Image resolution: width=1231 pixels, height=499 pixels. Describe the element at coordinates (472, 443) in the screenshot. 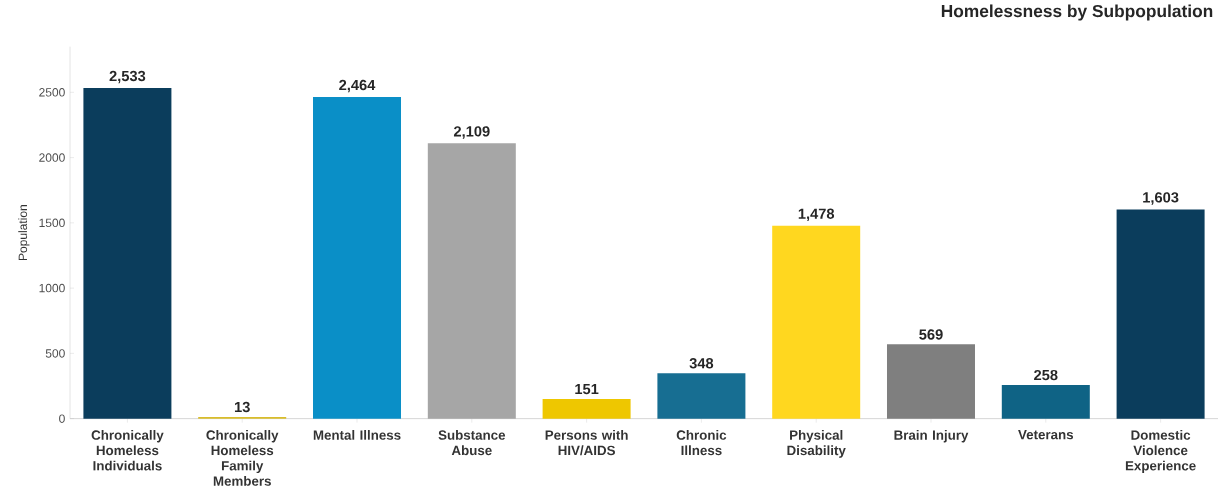

I see `x-tick-label: Substance Abuse` at that location.